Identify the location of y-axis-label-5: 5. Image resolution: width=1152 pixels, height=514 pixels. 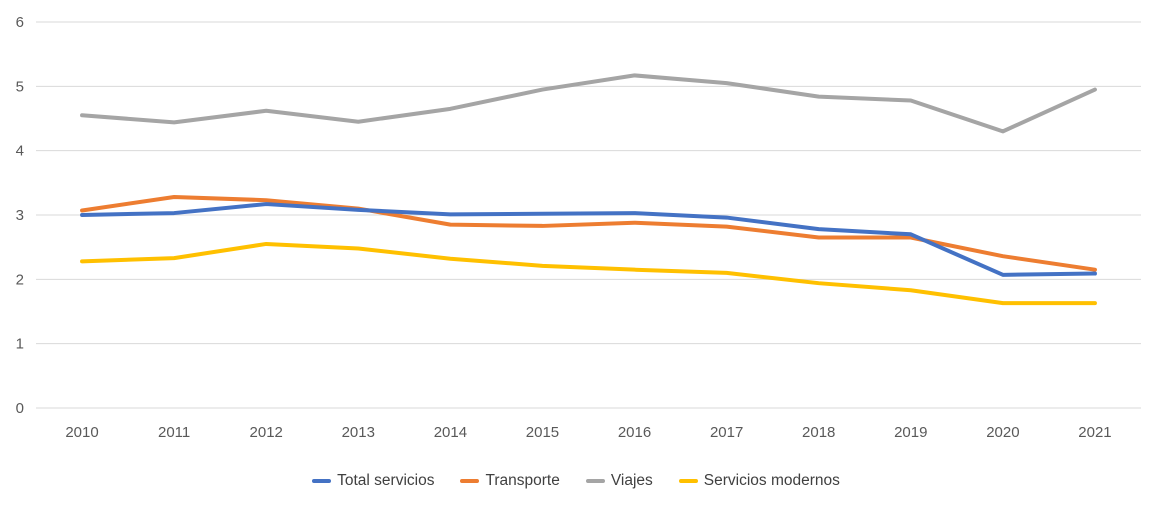
(20, 86).